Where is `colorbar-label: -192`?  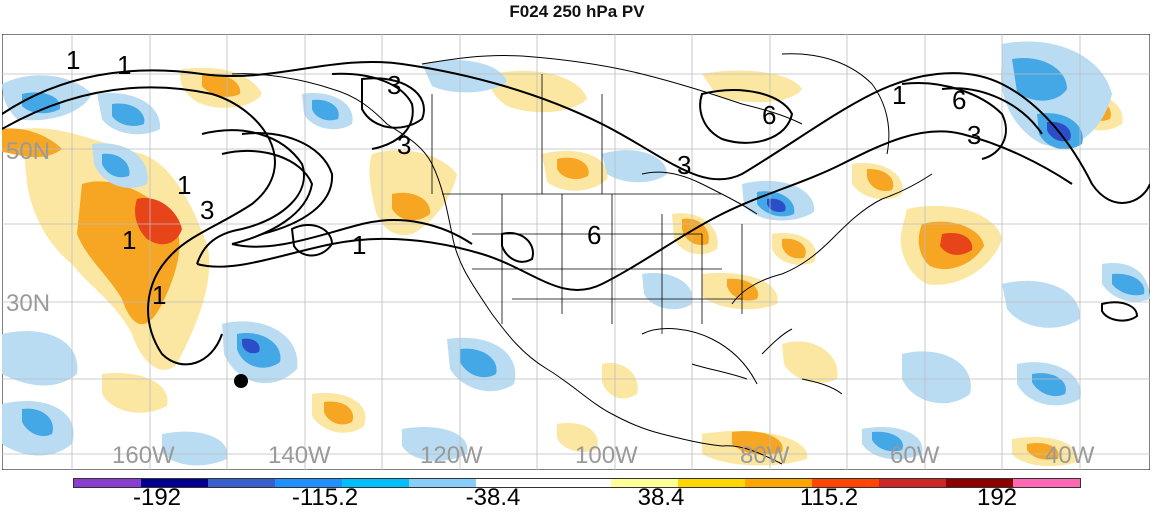 colorbar-label: -192 is located at coordinates (157, 497).